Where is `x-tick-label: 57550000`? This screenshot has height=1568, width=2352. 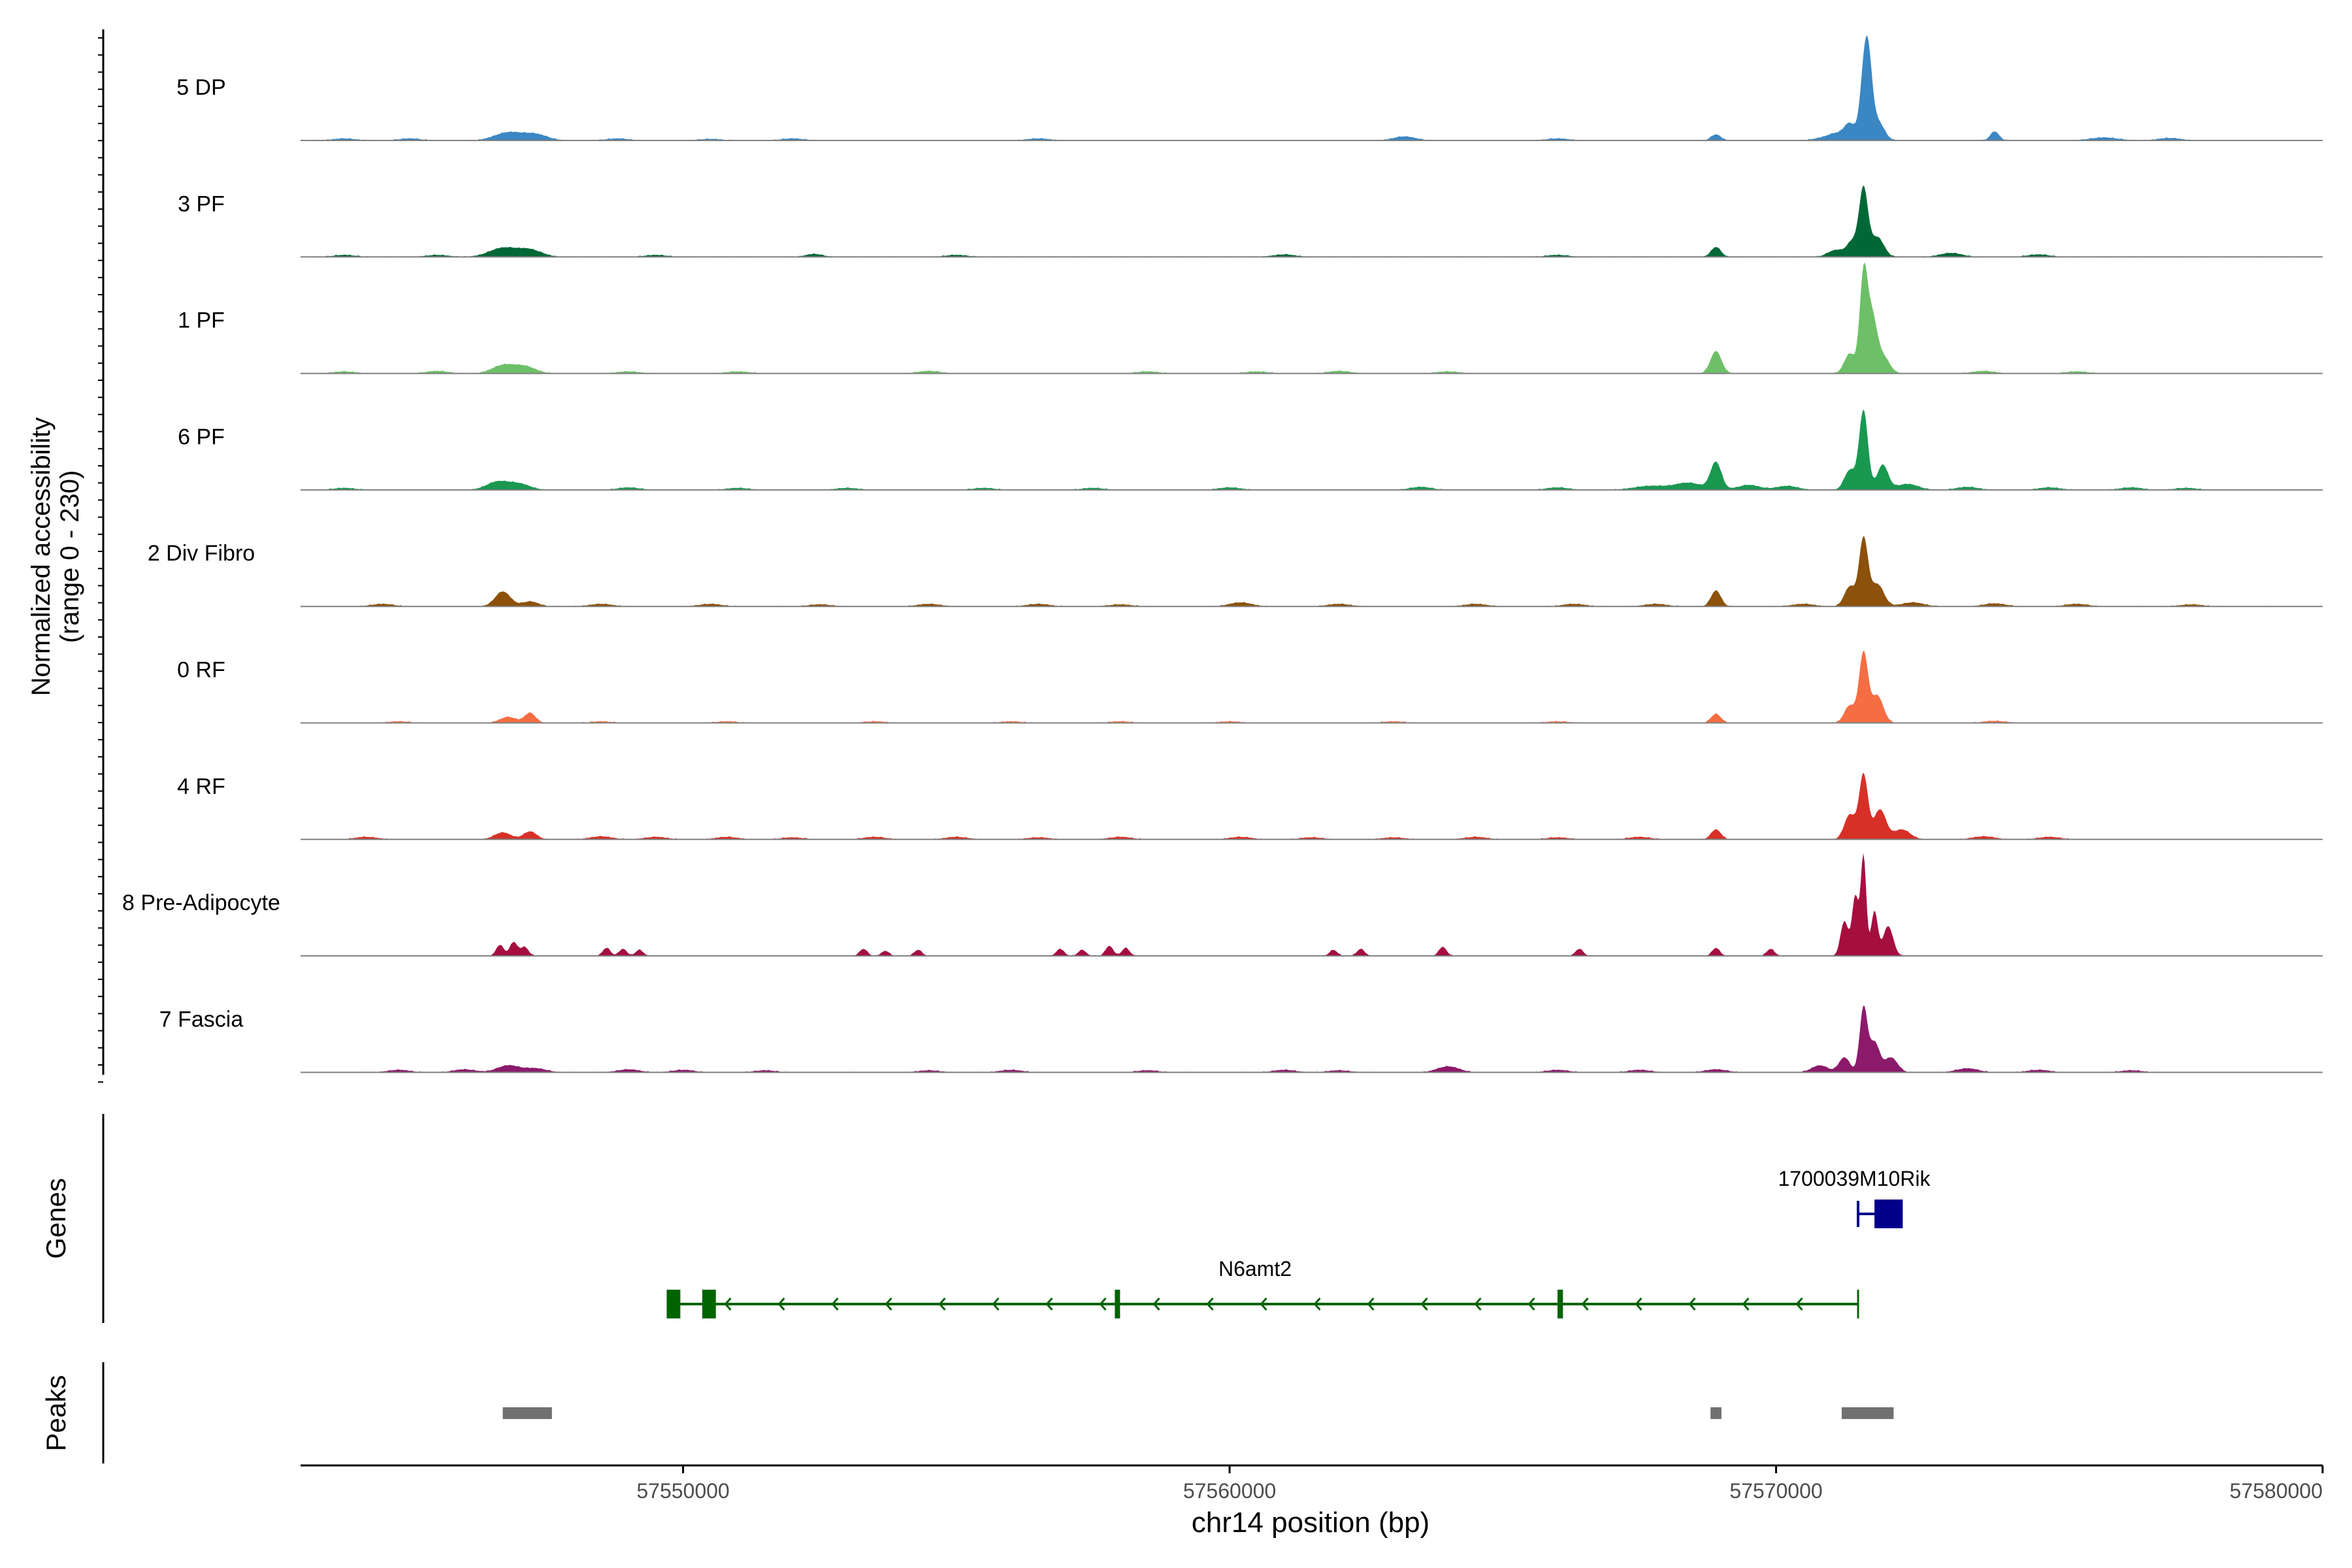
x-tick-label: 57550000 is located at coordinates (682, 1491).